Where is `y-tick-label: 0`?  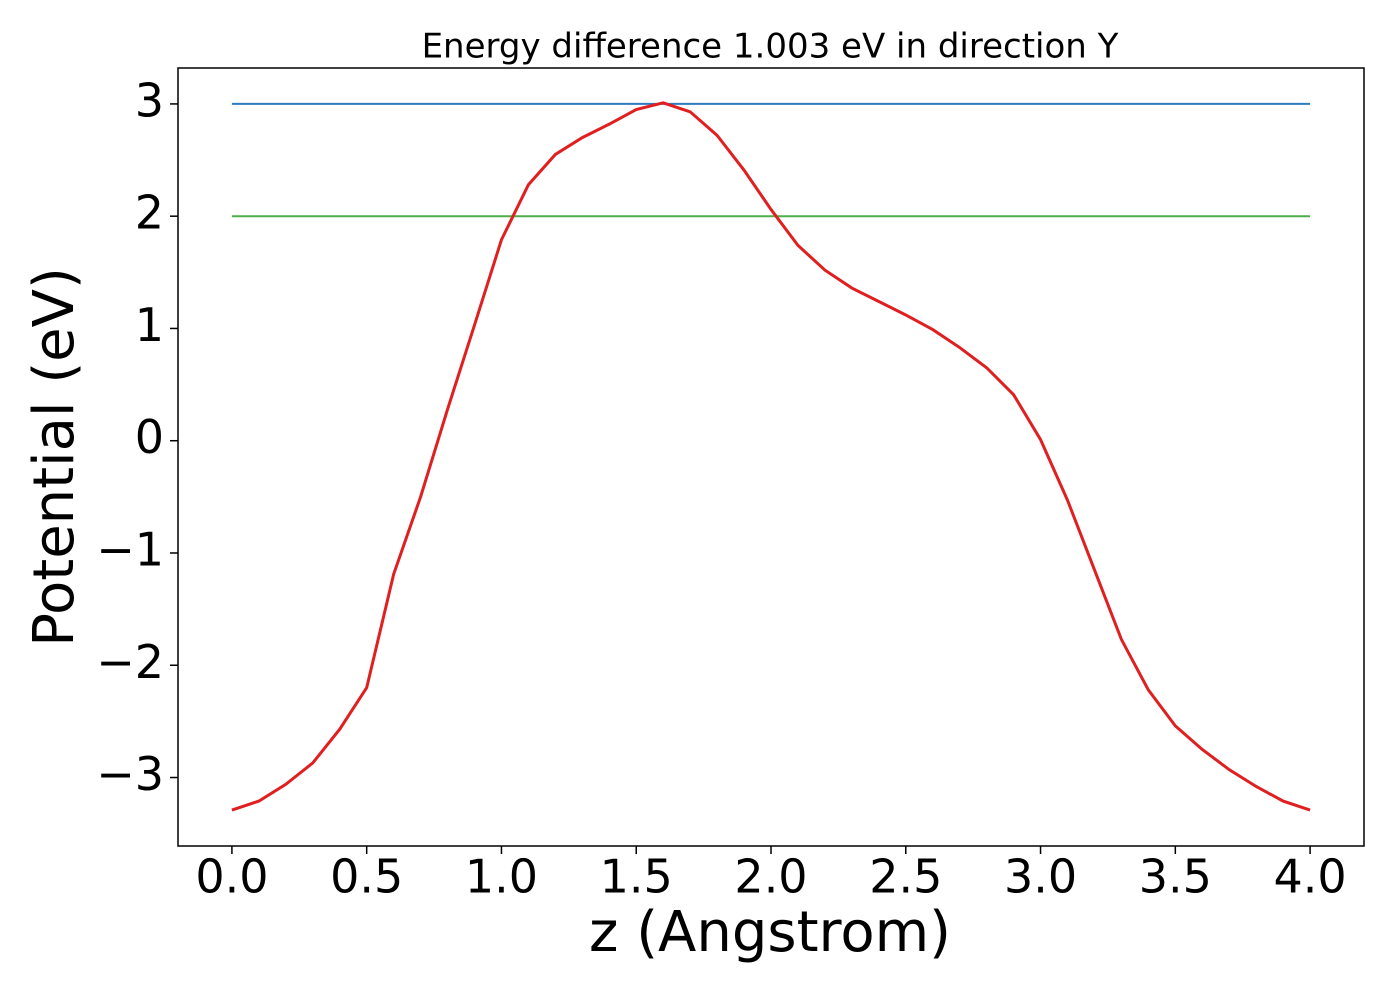 y-tick-label: 0 is located at coordinates (149, 437).